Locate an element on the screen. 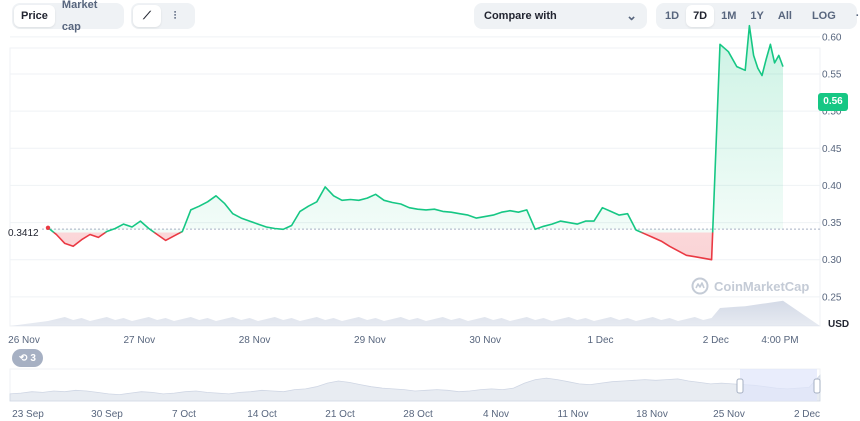 The image size is (860, 421). navigator-tick-label: 2 Dec is located at coordinates (807, 414).